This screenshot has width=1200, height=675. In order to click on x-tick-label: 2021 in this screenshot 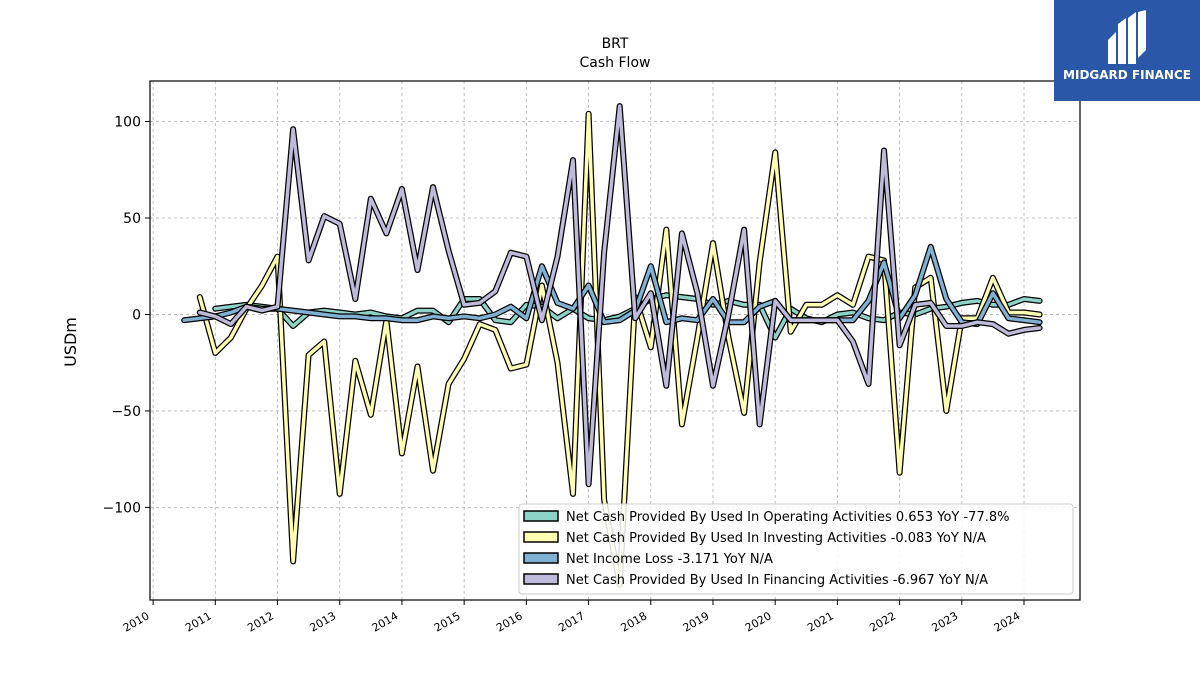, I will do `click(820, 621)`.